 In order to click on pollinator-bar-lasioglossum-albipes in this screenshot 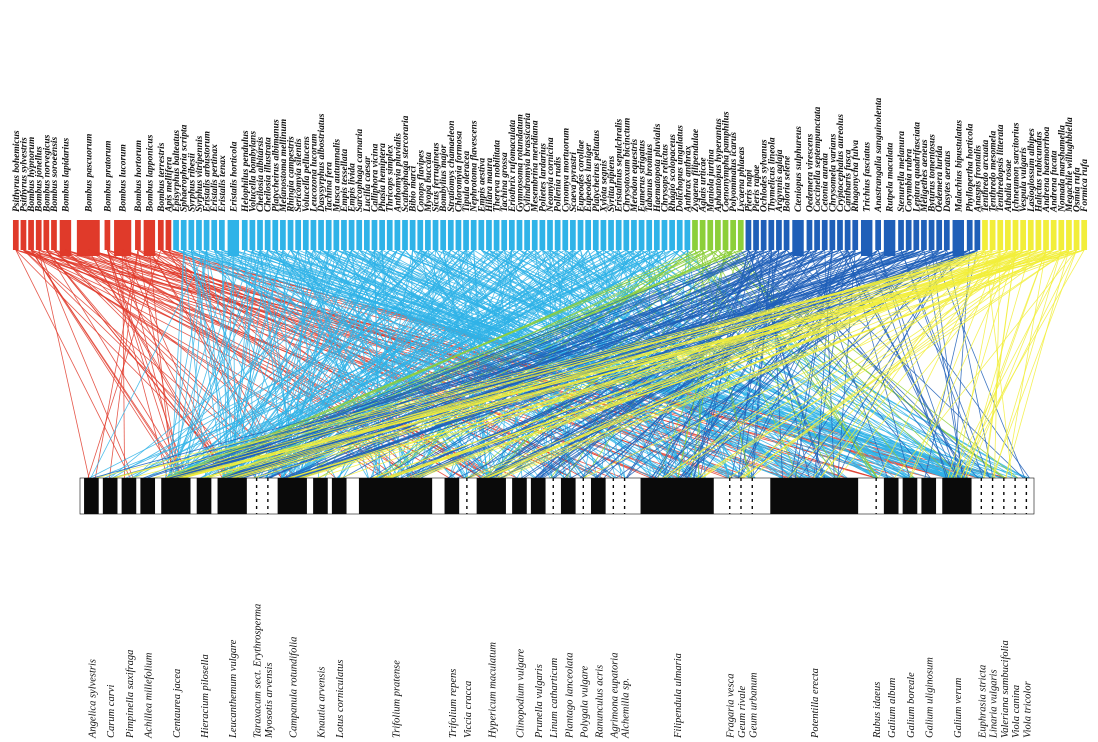, I will do `click(1030, 235)`.